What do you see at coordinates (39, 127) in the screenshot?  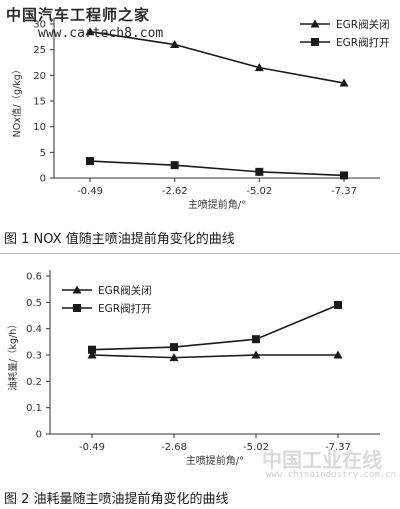 I see `y-tick-label: 10` at bounding box center [39, 127].